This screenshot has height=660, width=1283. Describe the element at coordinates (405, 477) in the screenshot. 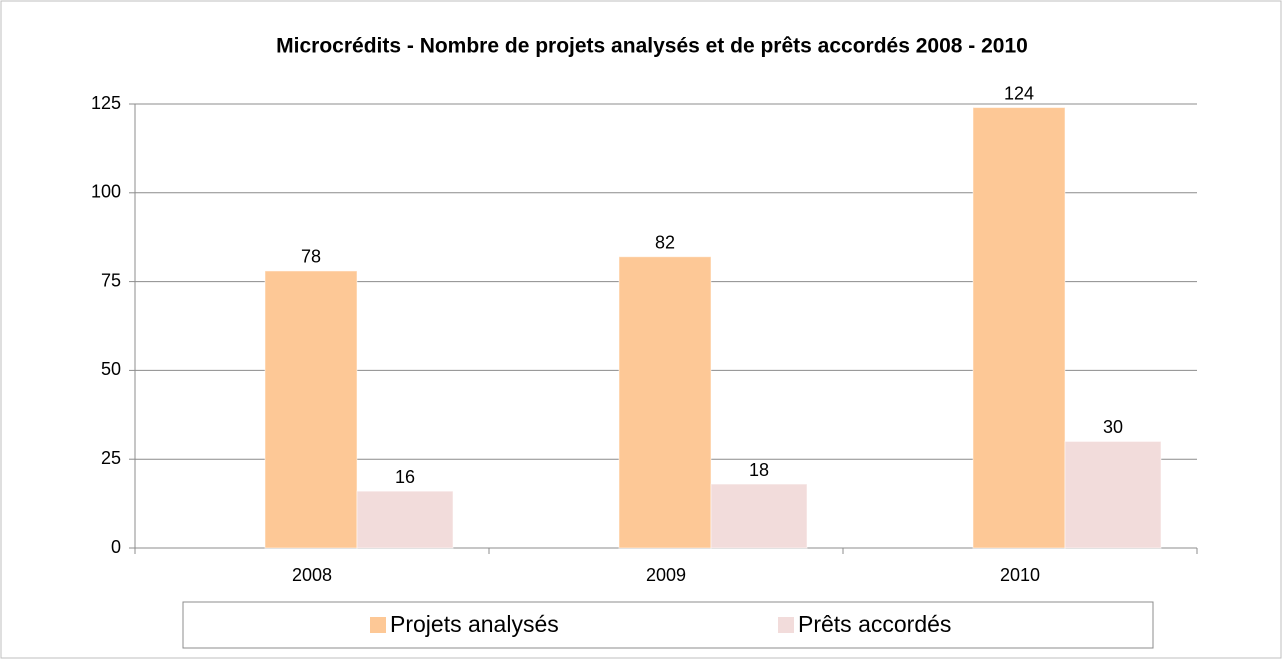

I see `value-label: 16` at that location.